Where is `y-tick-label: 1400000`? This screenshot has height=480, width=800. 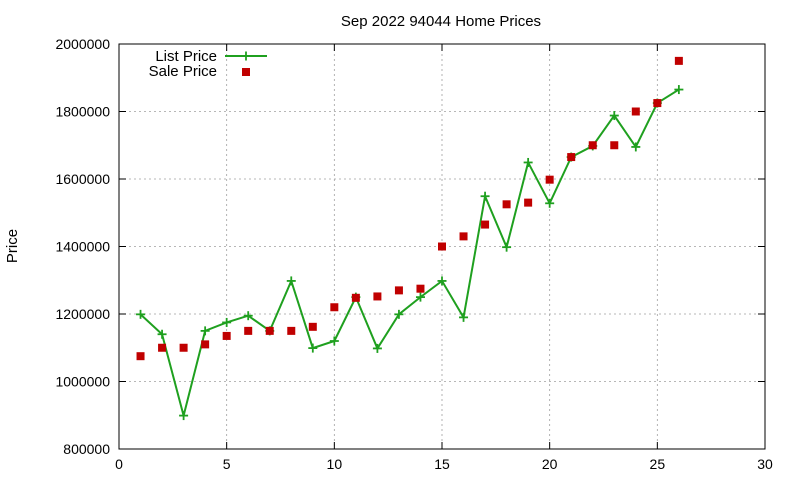 y-tick-label: 1400000 is located at coordinates (82, 247).